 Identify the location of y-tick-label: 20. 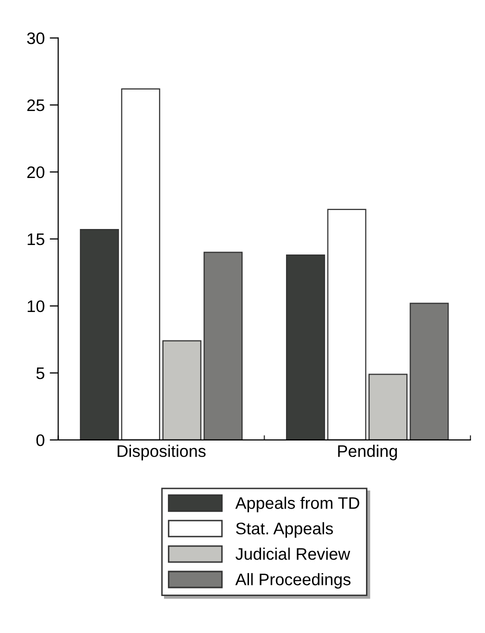
(35, 172).